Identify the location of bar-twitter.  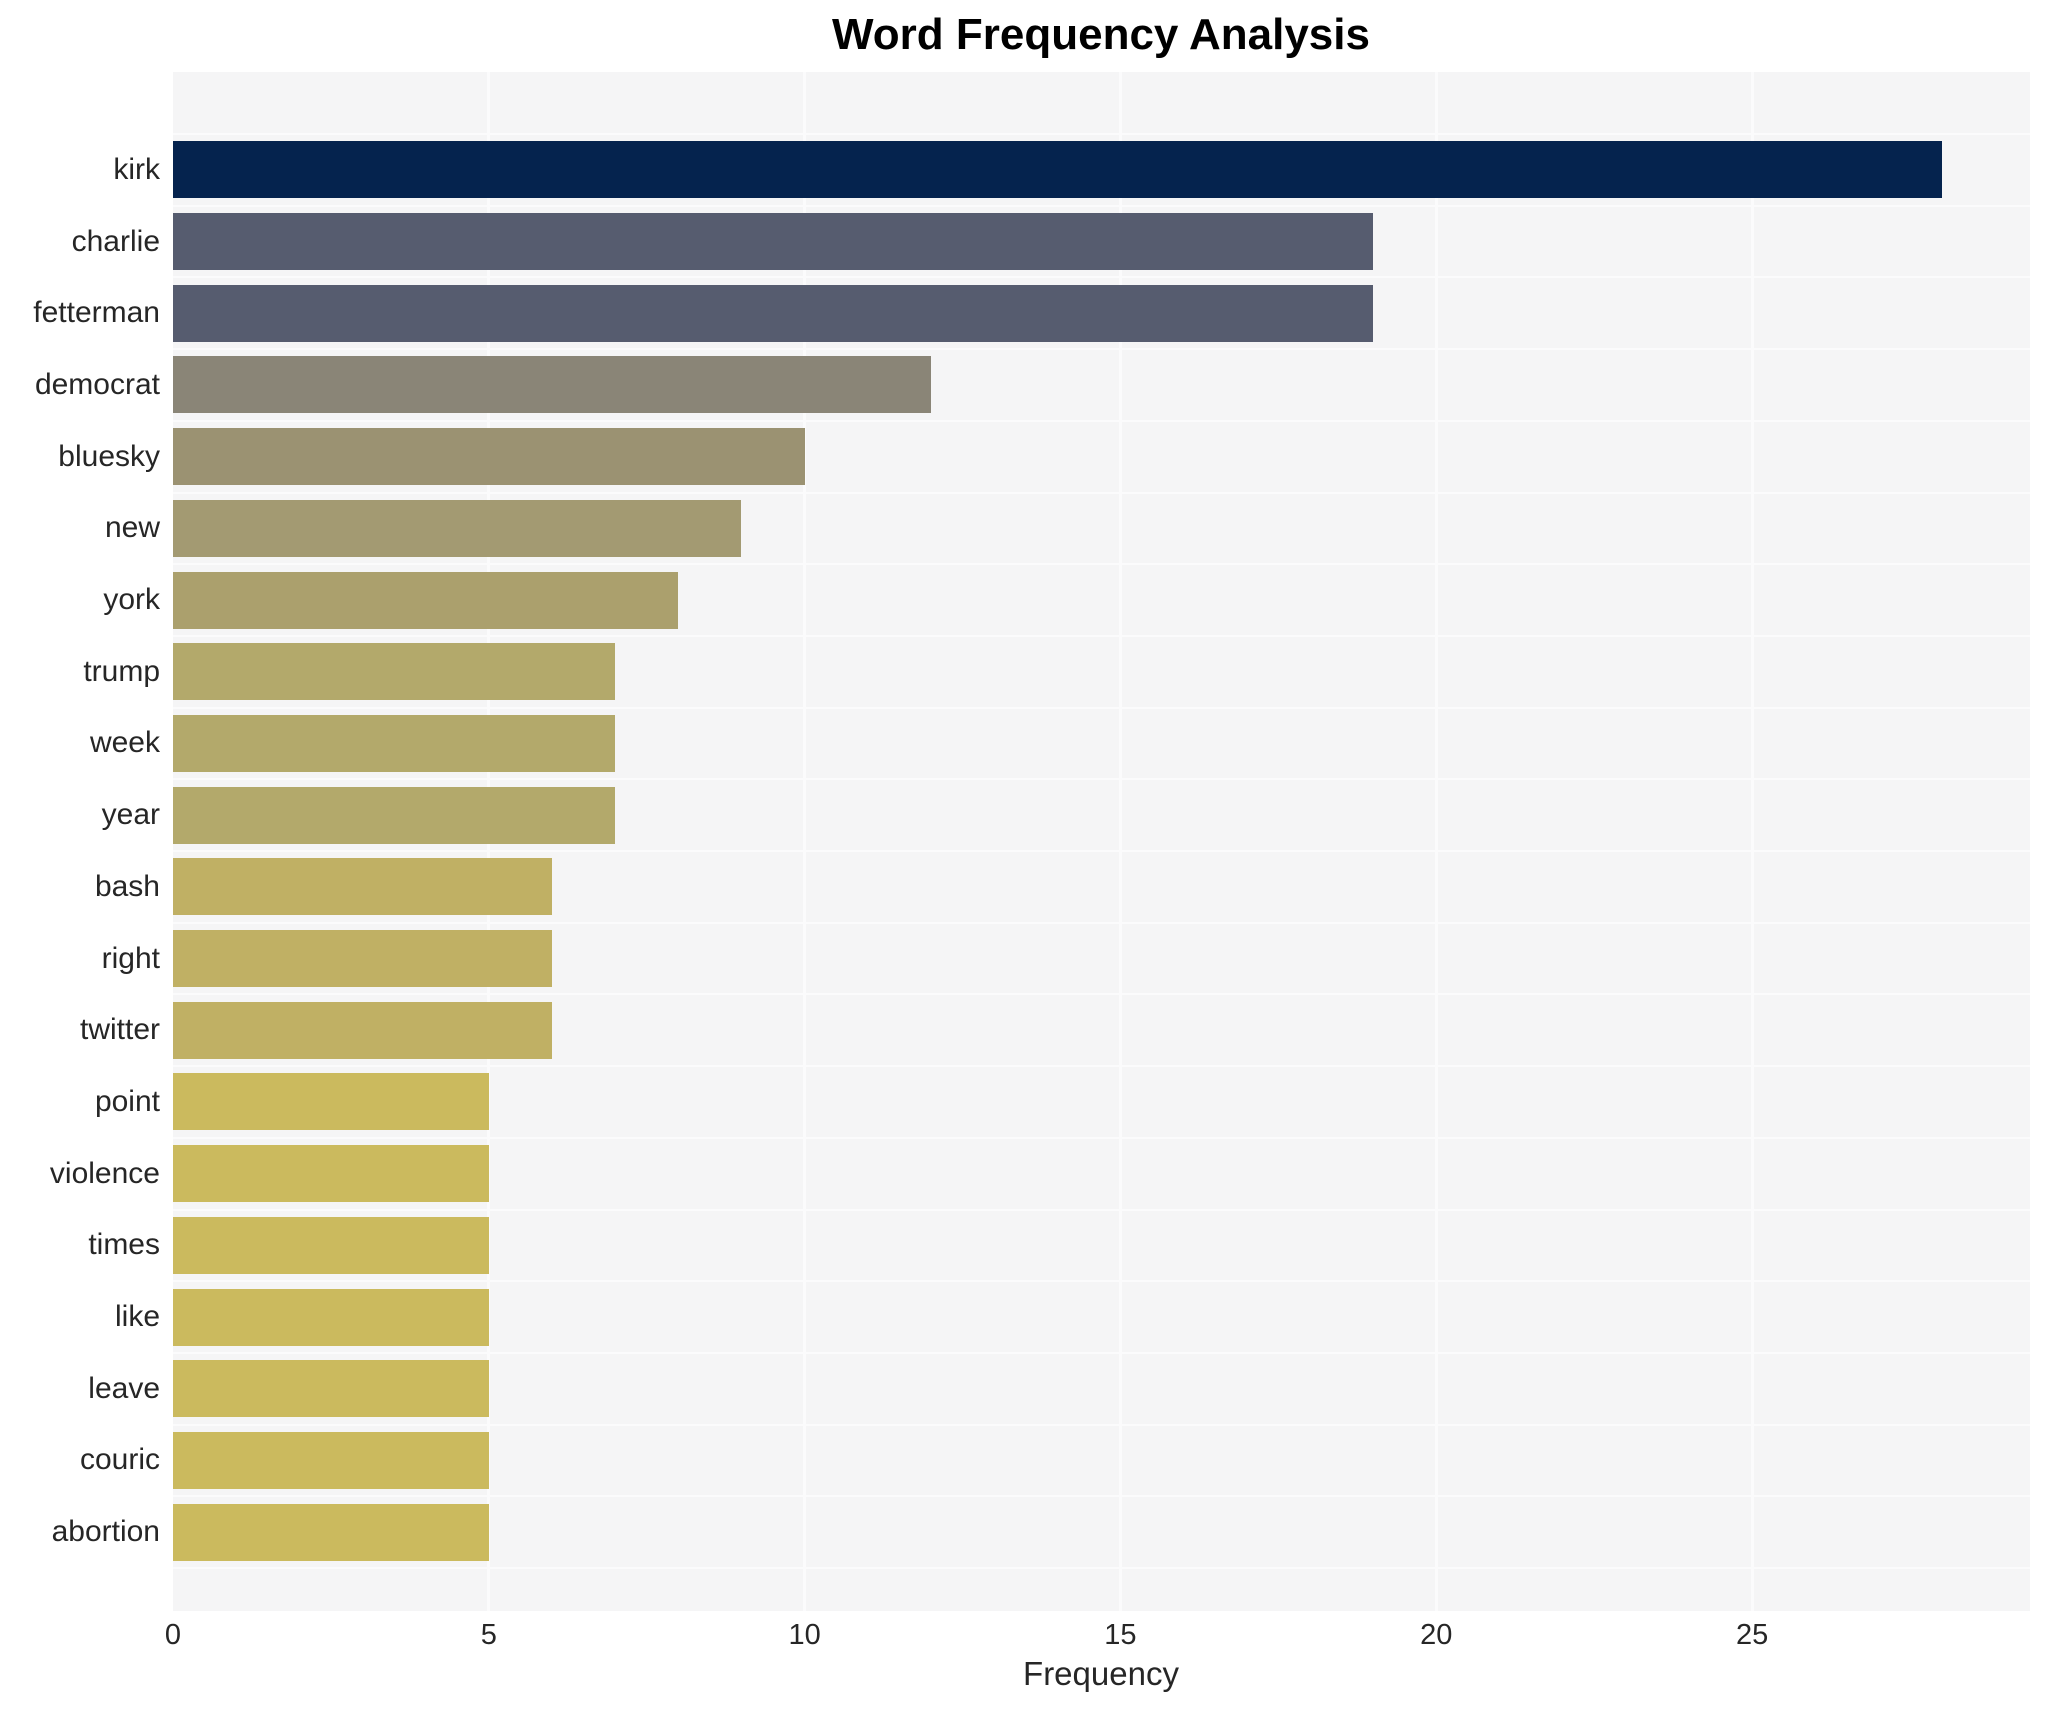
(362, 1030).